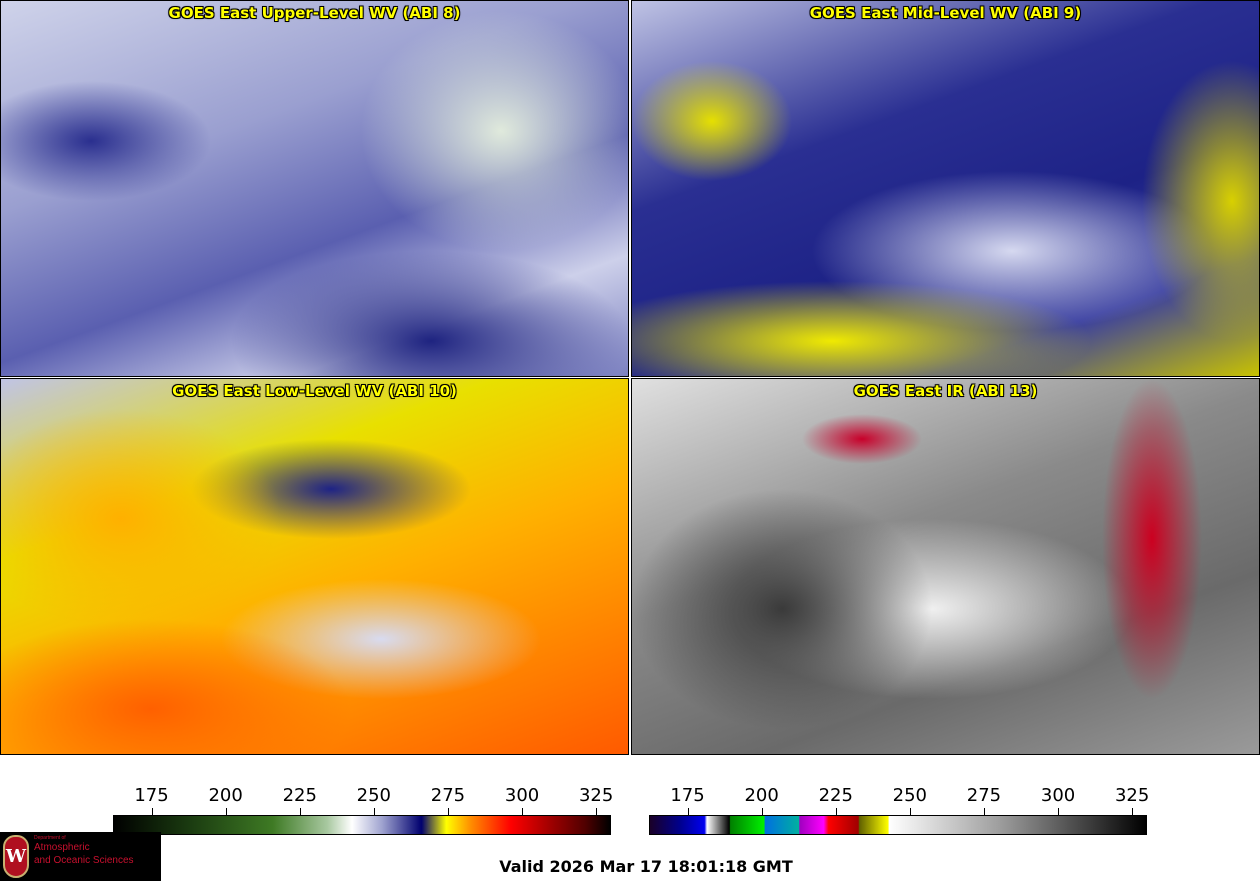 This screenshot has height=881, width=1260. Describe the element at coordinates (646, 866) in the screenshot. I see `valid-time: Valid 2026 Mar 17 18:01:18 GMT` at that location.